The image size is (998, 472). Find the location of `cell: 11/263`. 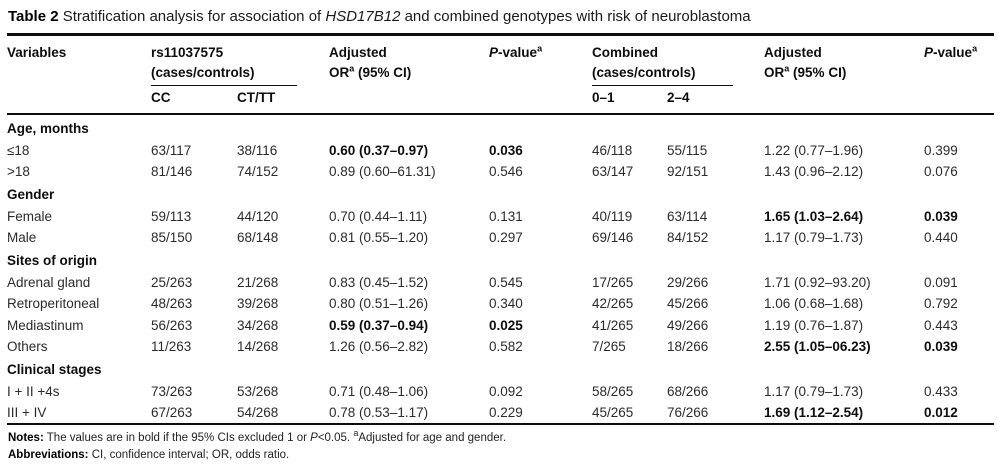

cell: 11/263 is located at coordinates (171, 346).